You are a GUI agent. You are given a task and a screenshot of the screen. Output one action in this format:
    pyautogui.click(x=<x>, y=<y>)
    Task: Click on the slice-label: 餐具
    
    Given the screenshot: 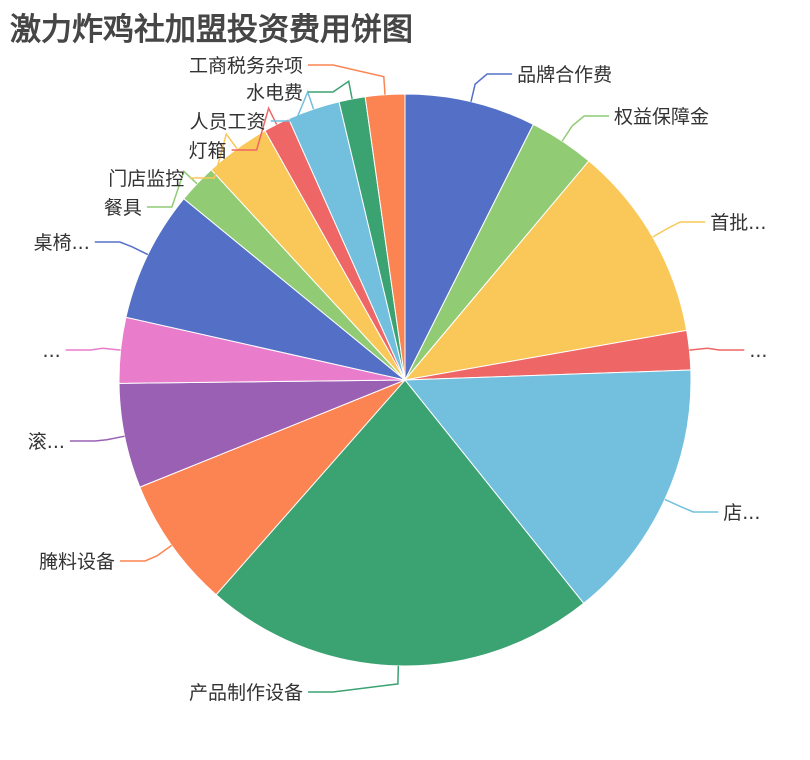 What is the action you would take?
    pyautogui.click(x=123, y=208)
    